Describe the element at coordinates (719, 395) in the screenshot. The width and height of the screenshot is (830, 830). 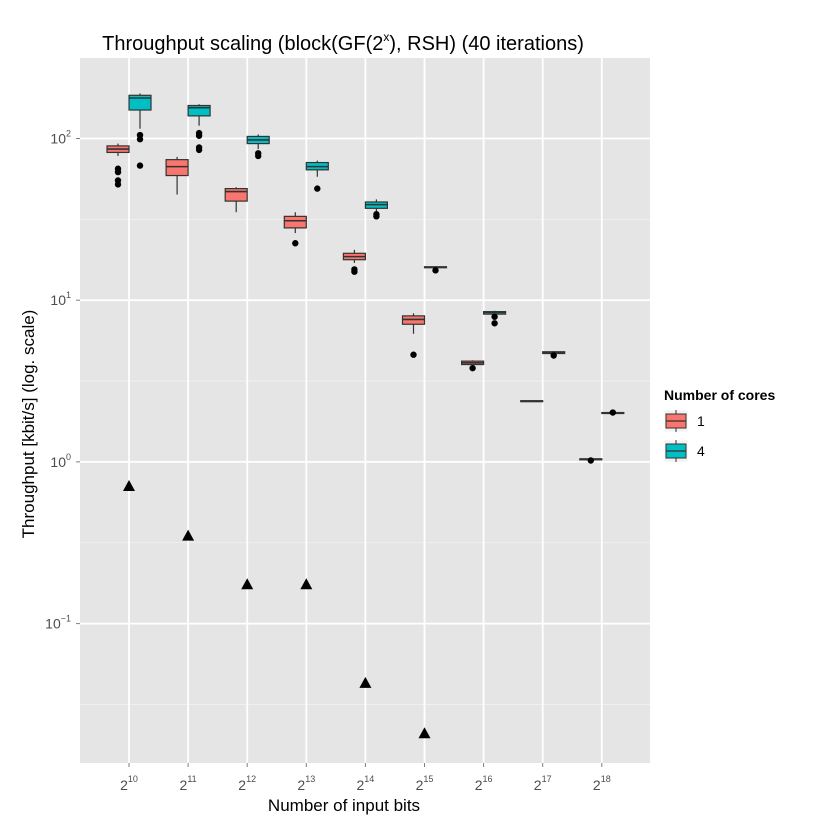
I see `legend-title: Number of cores` at that location.